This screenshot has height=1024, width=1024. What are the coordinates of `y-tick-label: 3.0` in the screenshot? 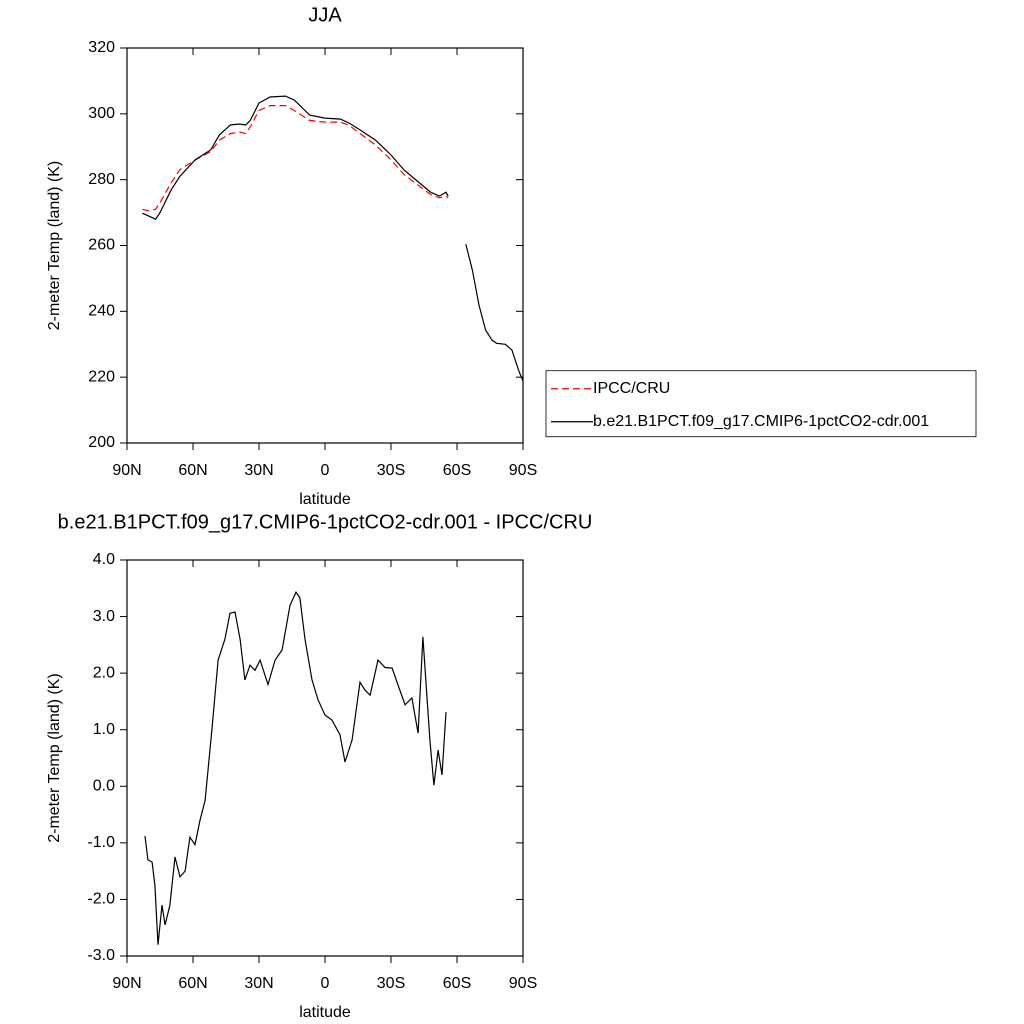 It's located at (104, 616).